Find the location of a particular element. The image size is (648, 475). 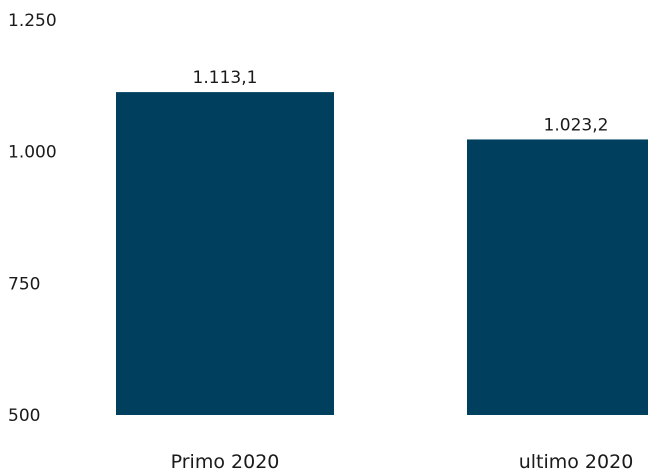

y-tick-label: 750 is located at coordinates (24, 284).